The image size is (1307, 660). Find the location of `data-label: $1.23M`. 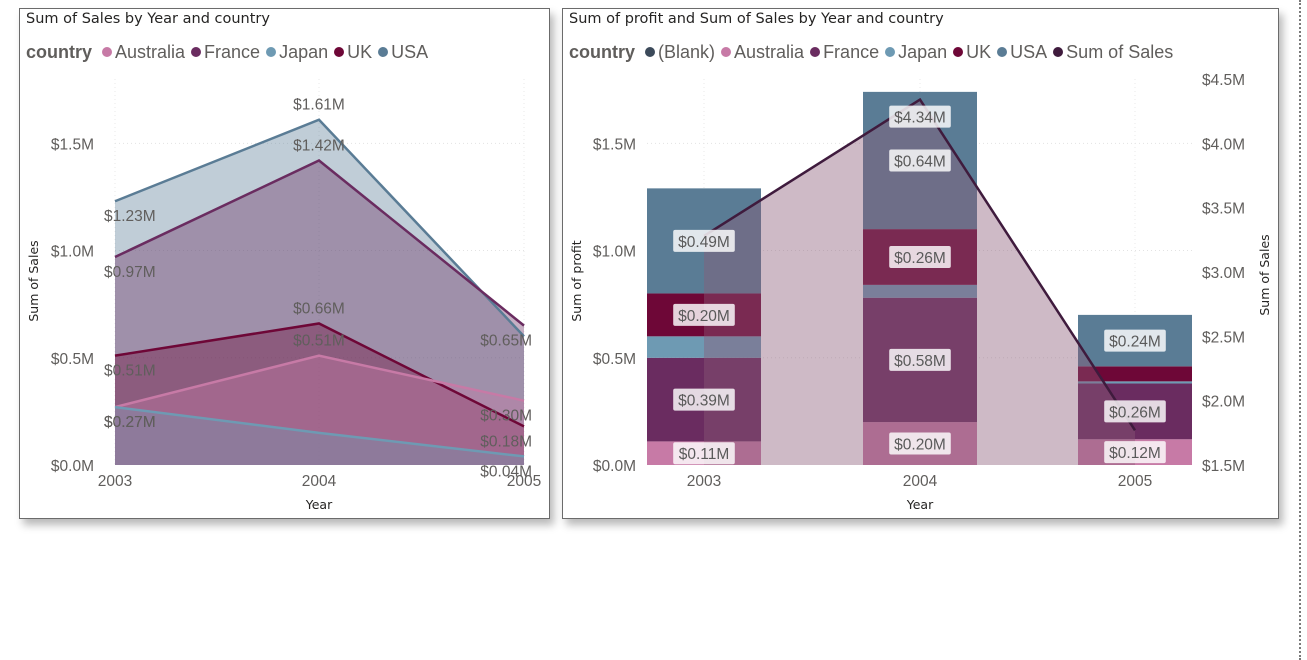

data-label: $1.23M is located at coordinates (130, 216).